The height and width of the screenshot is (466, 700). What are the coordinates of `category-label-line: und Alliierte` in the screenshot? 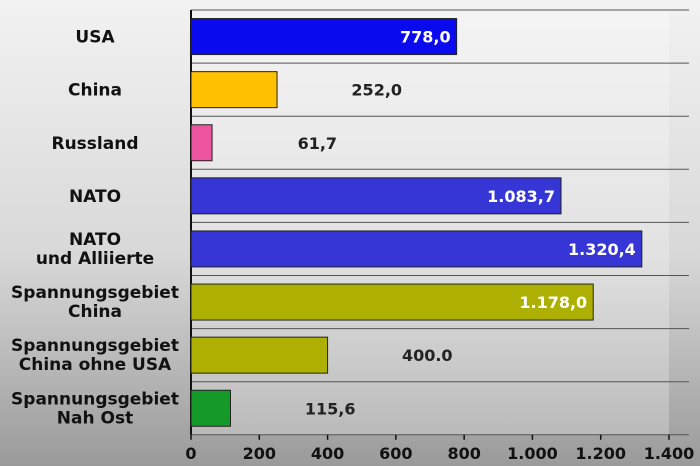 It's located at (95, 259).